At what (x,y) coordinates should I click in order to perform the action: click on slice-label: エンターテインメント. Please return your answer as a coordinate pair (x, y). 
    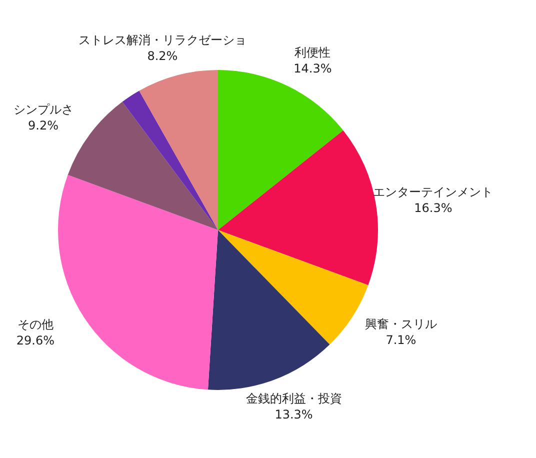
    Looking at the image, I should click on (433, 192).